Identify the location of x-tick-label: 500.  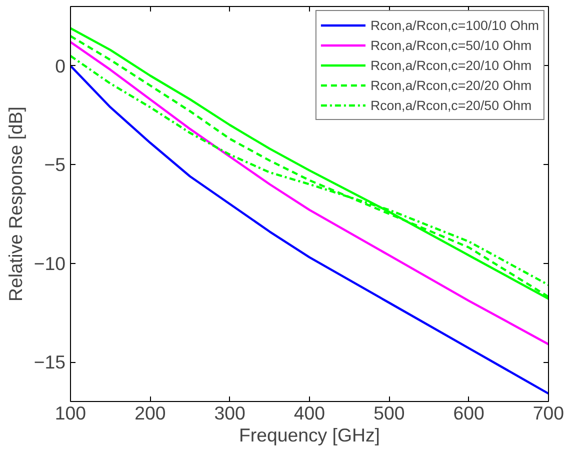
(389, 413).